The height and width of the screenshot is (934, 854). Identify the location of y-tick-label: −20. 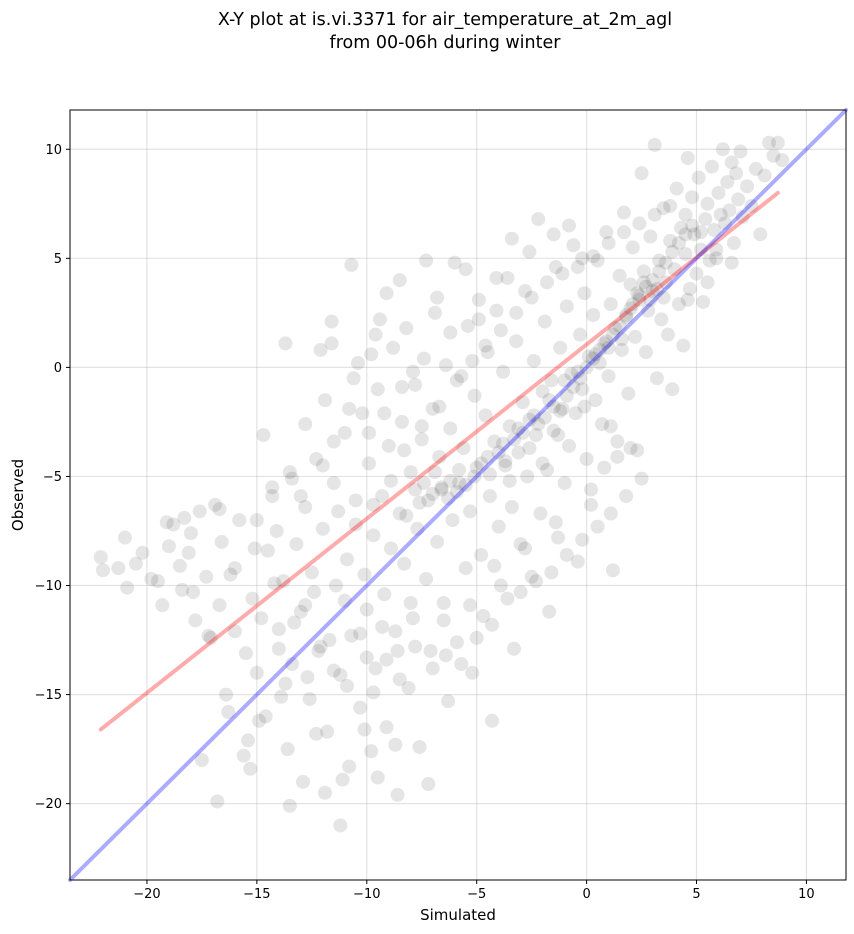
(48, 804).